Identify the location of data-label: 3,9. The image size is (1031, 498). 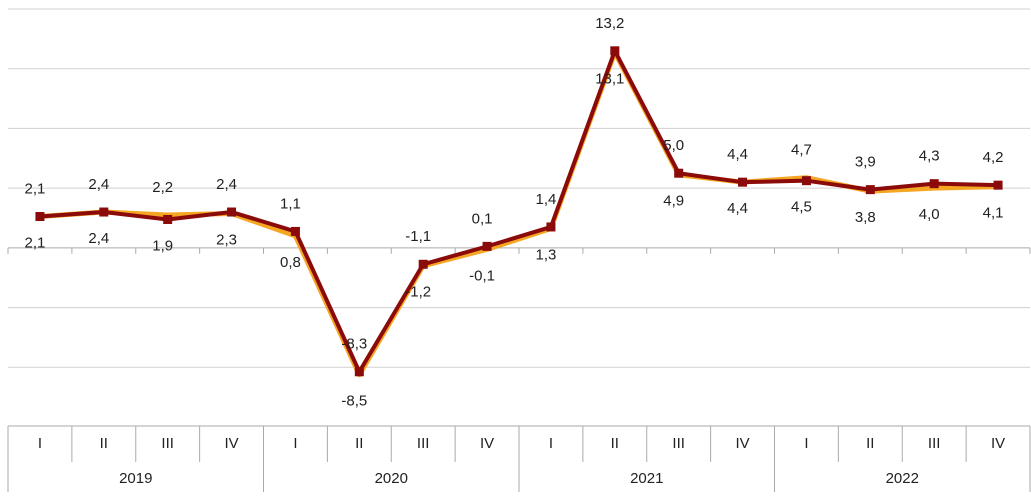
(865, 162).